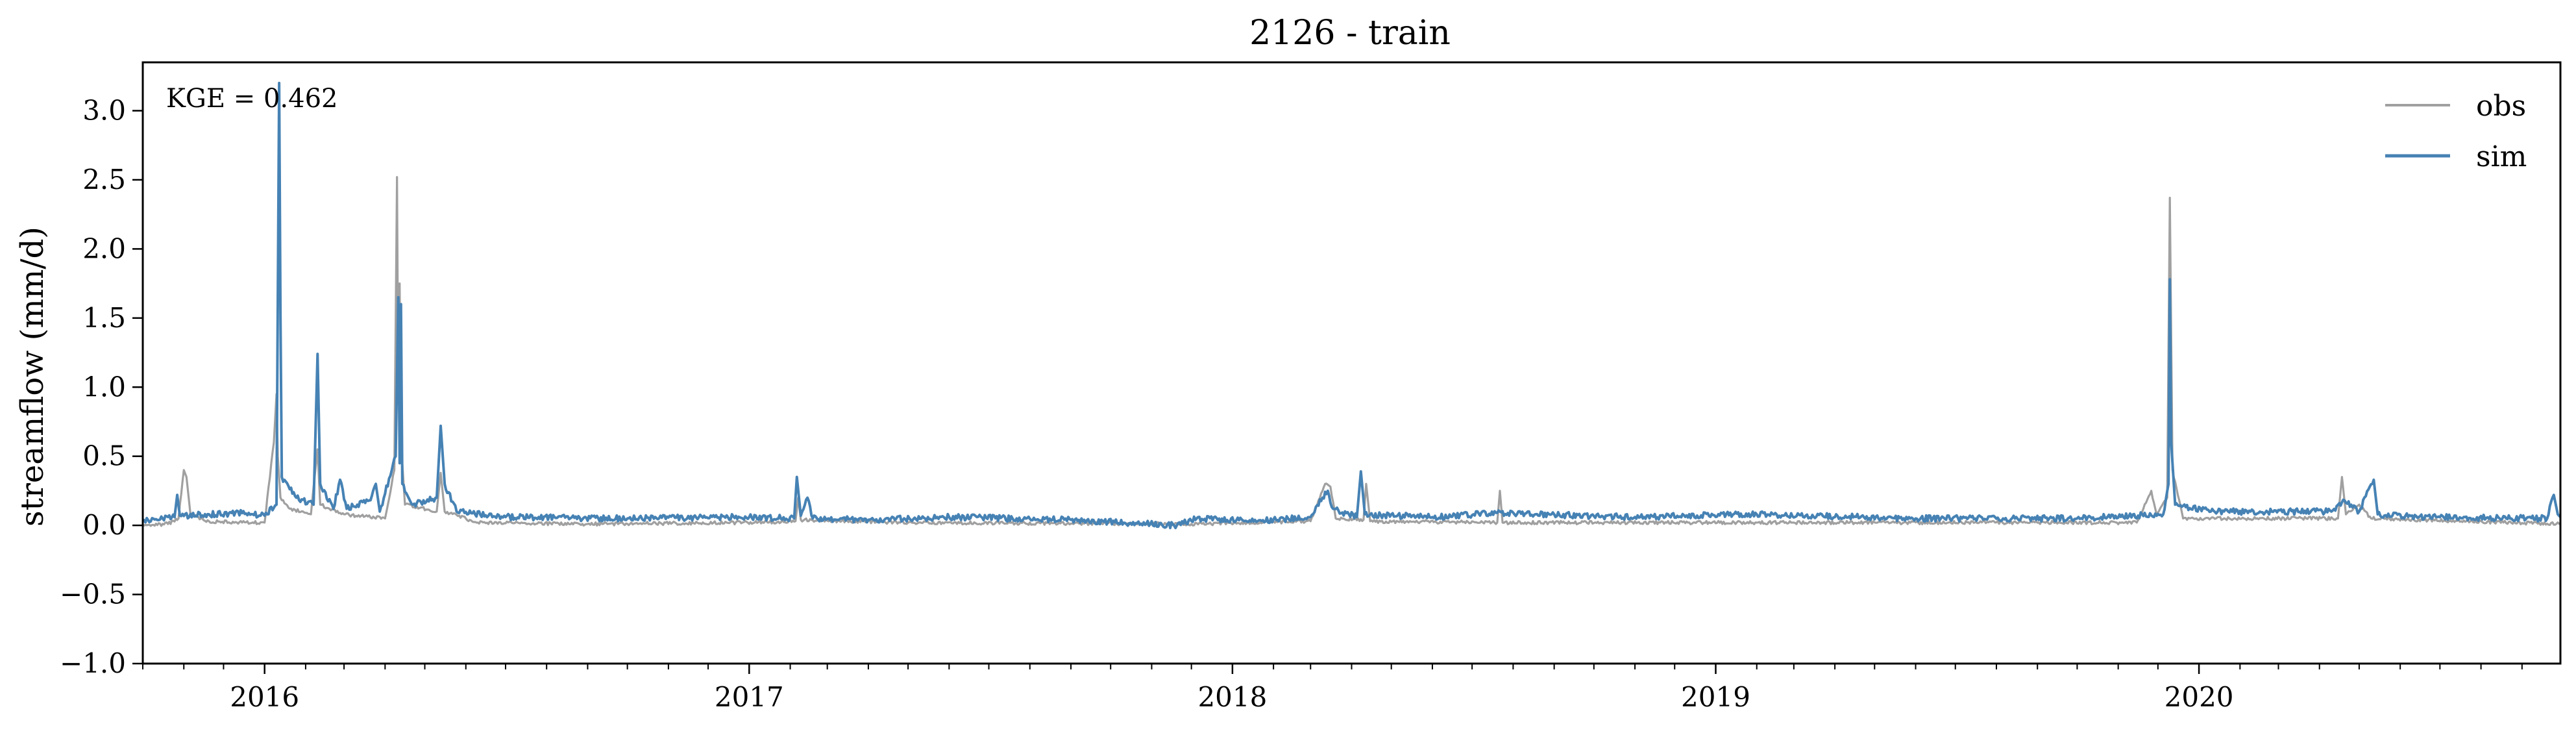 The image size is (2576, 735). I want to click on y-tick-label: 3.0, so click(104, 111).